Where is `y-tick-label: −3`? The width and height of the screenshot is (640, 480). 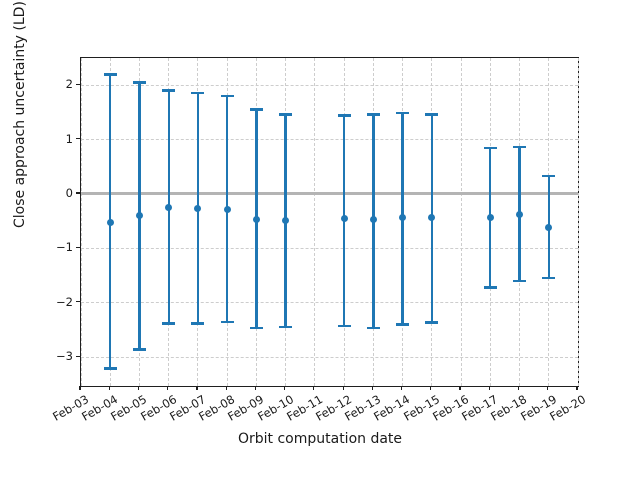
y-tick-label: −3 is located at coordinates (64, 356).